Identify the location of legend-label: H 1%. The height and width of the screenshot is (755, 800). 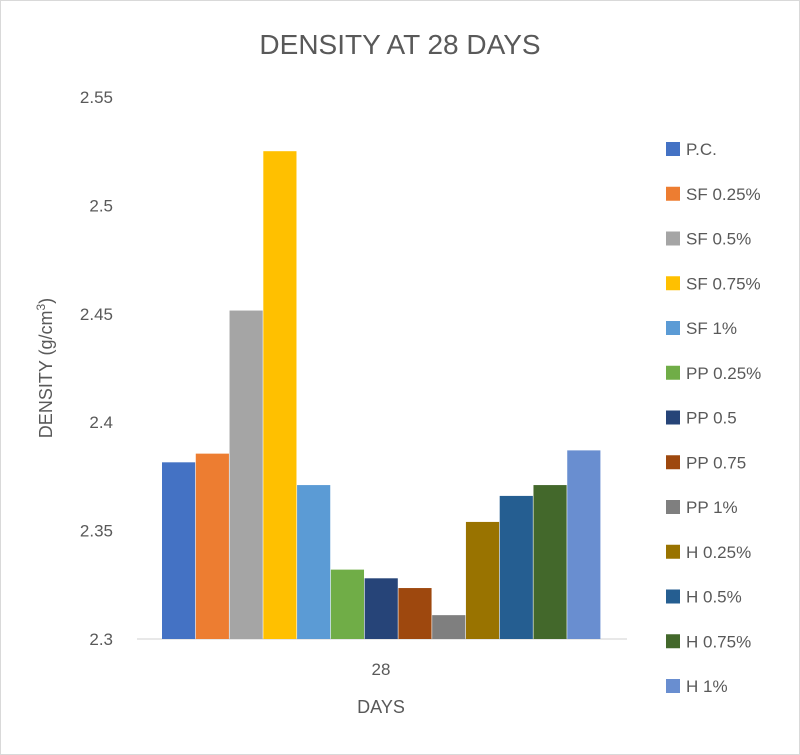
(707, 686).